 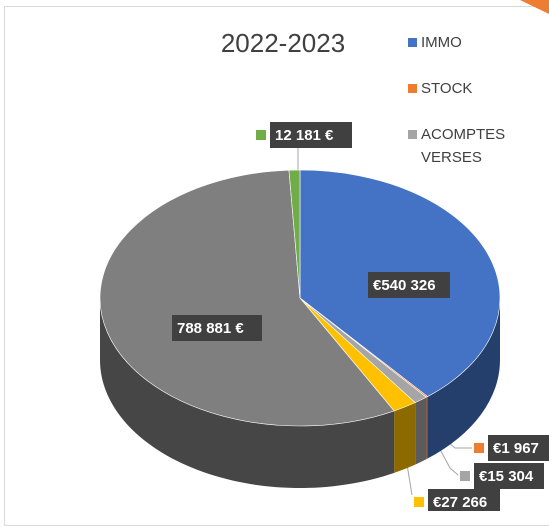 I want to click on label-text: €1 967, so click(x=516, y=448).